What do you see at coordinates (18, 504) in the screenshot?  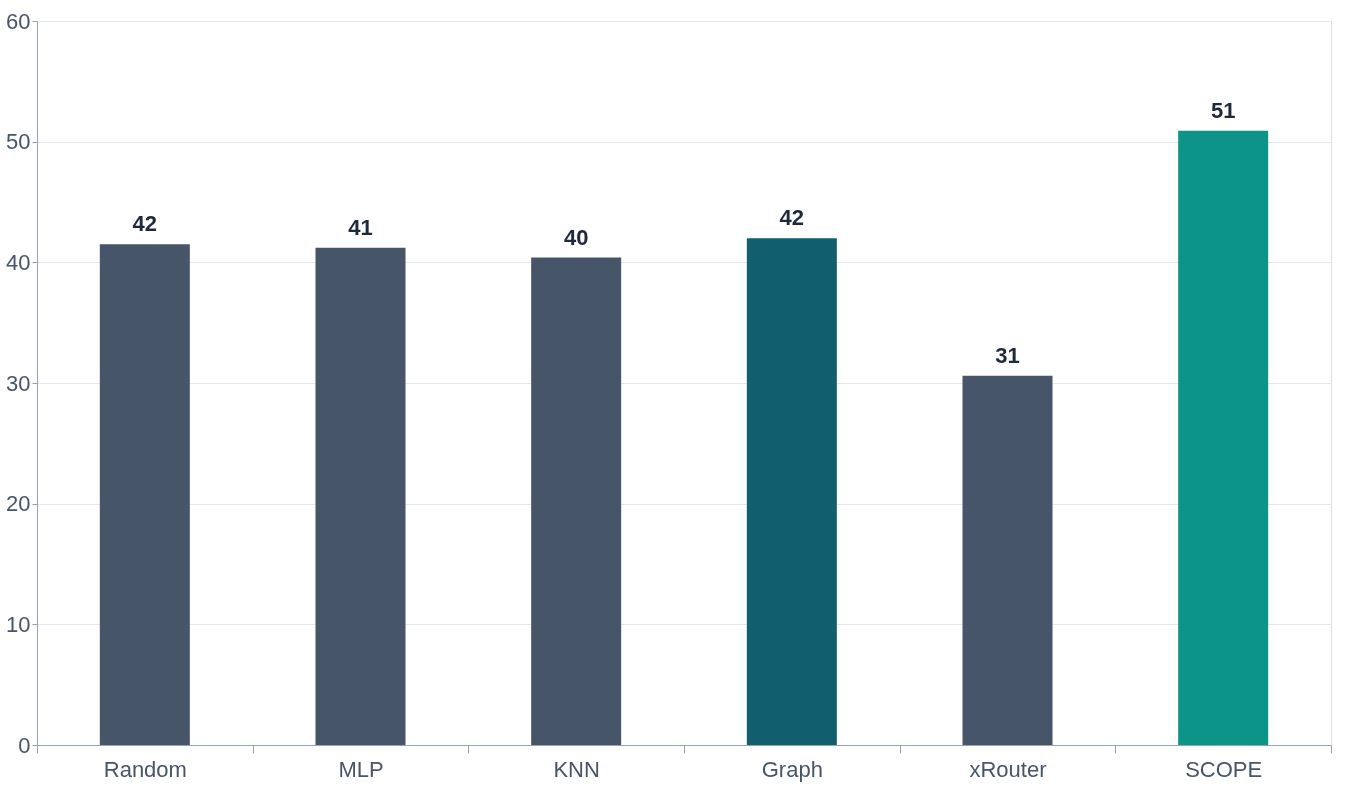 I see `y-tick-label: 20` at bounding box center [18, 504].